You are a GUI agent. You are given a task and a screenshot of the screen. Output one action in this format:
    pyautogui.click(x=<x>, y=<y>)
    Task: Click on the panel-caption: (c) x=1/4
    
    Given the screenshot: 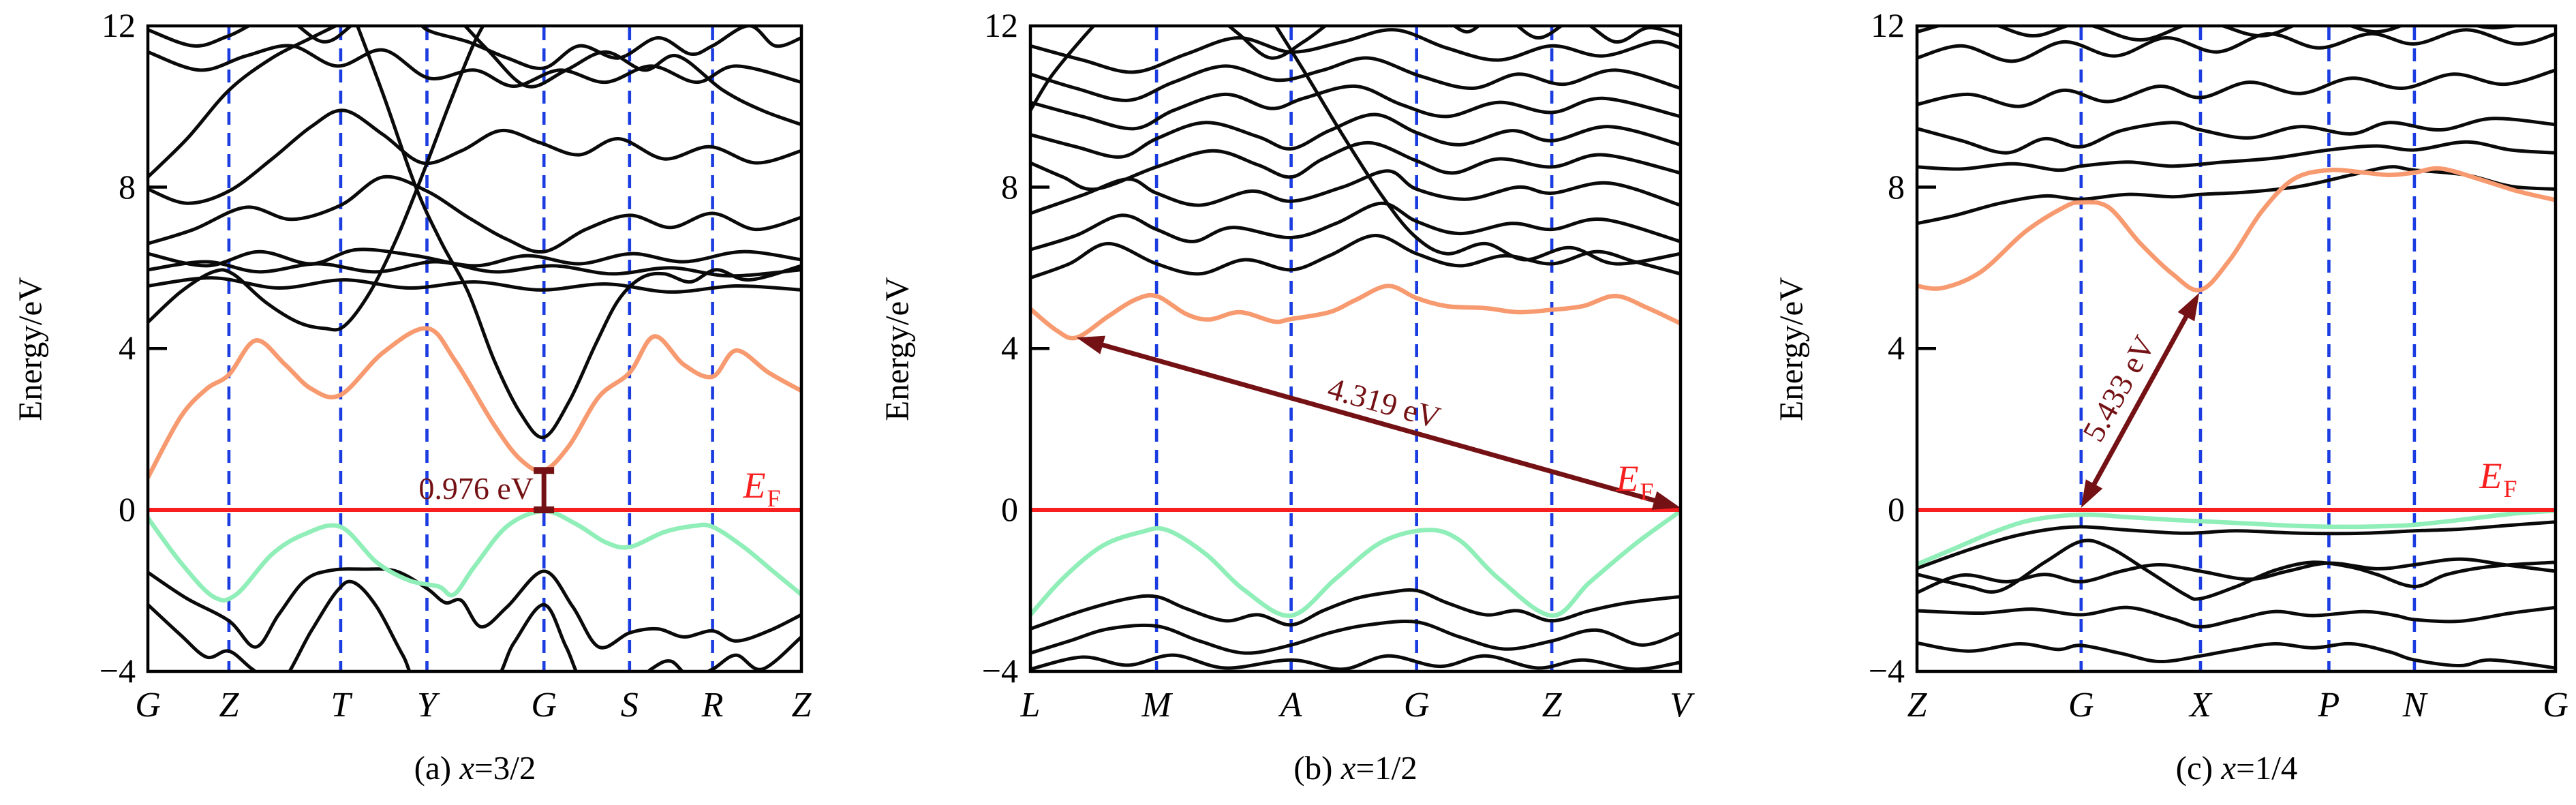 What is the action you would take?
    pyautogui.click(x=2237, y=767)
    